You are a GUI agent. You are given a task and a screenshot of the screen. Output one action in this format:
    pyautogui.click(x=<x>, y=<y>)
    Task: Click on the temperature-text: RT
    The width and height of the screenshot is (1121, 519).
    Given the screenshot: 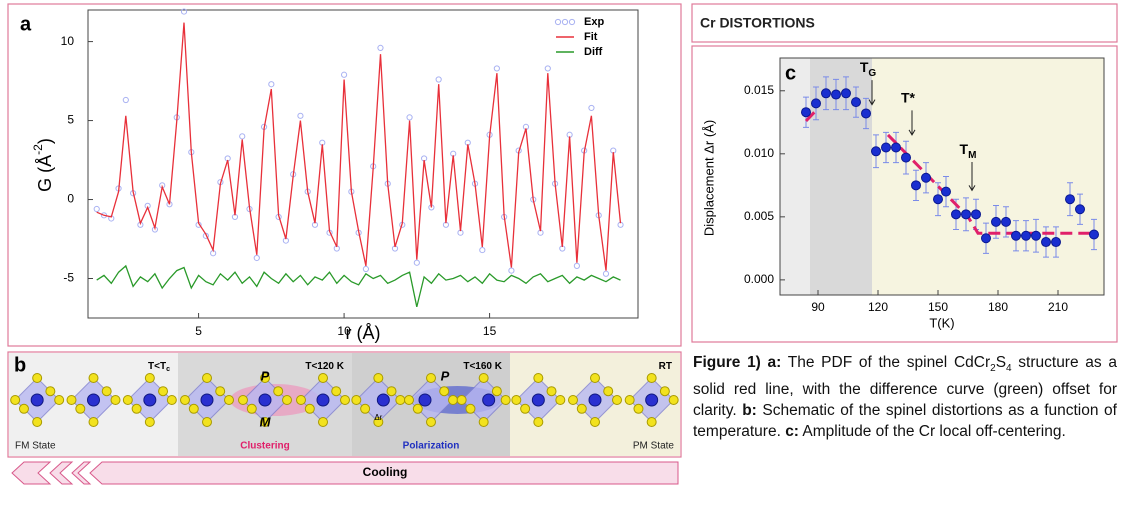 What is the action you would take?
    pyautogui.click(x=665, y=366)
    